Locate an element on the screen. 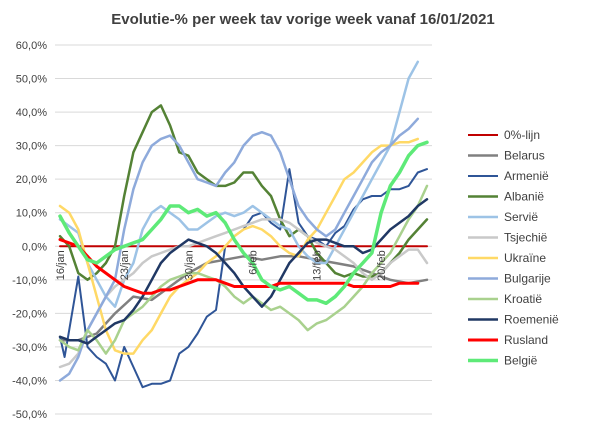  legend-entry: Roemenië is located at coordinates (531, 320).